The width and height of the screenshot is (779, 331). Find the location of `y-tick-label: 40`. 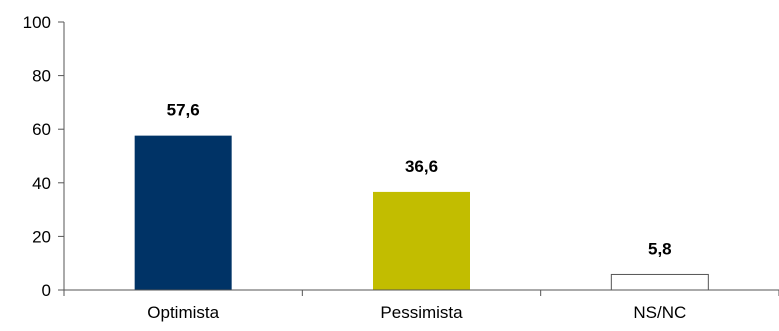

y-tick-label: 40 is located at coordinates (41, 183).